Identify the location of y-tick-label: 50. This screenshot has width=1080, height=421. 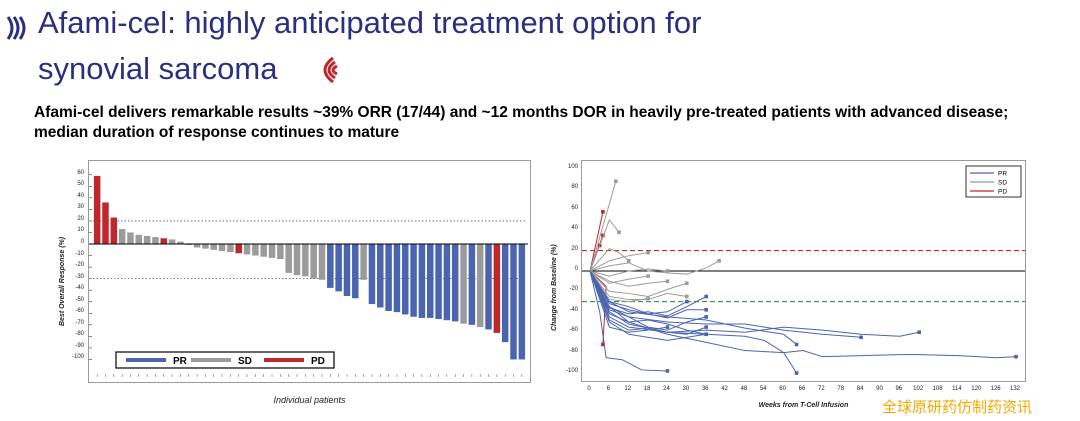
(80, 184).